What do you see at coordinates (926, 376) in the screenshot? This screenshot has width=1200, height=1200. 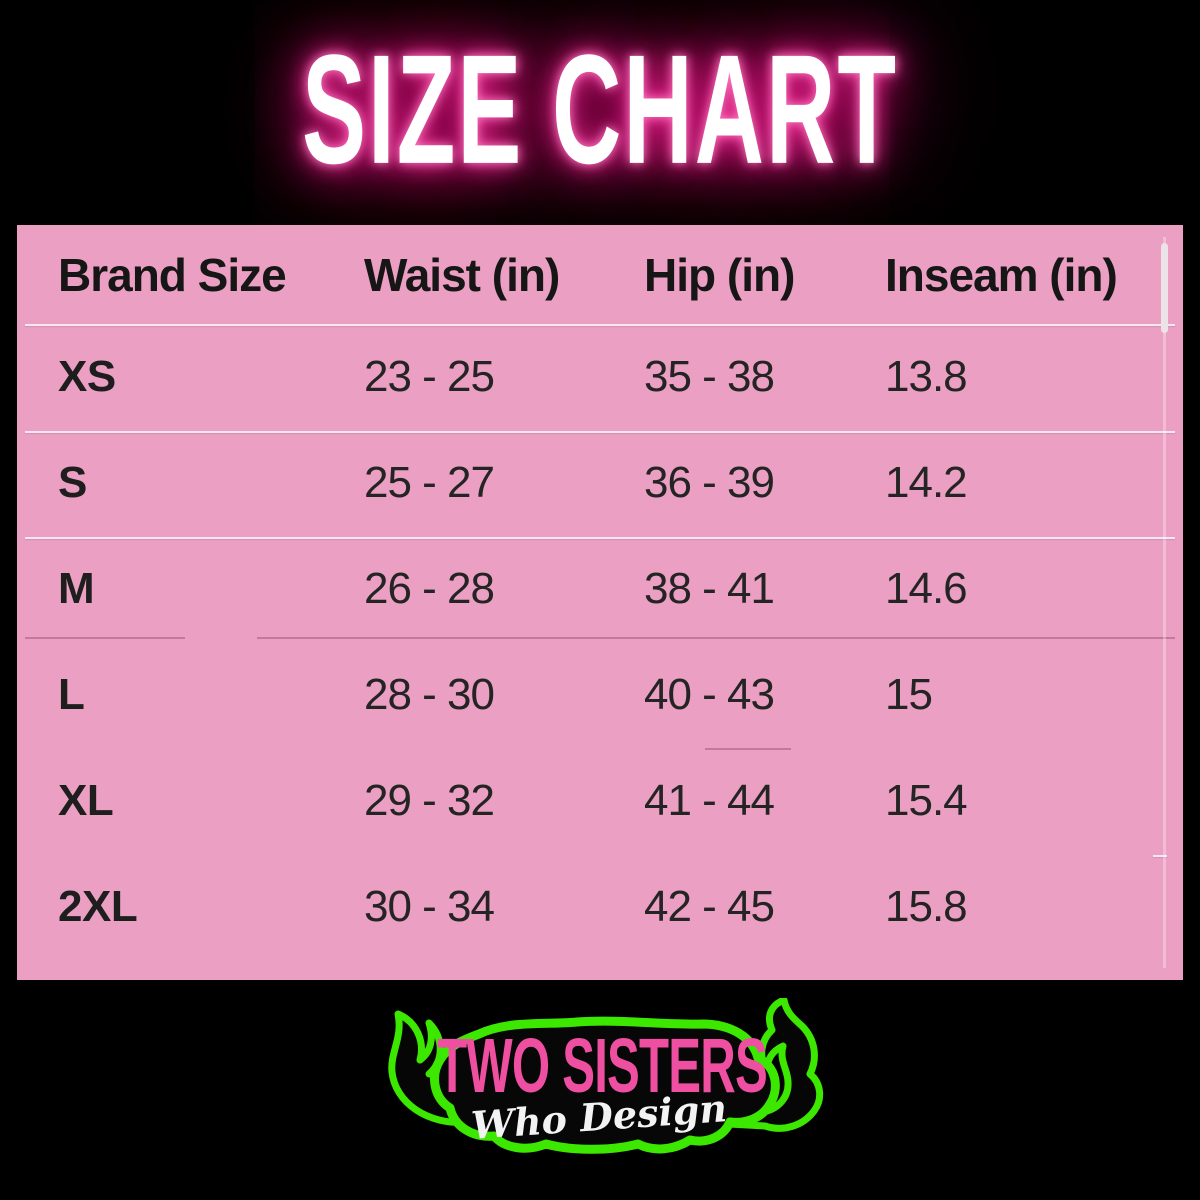 I see `cell-inseam: 13.8` at bounding box center [926, 376].